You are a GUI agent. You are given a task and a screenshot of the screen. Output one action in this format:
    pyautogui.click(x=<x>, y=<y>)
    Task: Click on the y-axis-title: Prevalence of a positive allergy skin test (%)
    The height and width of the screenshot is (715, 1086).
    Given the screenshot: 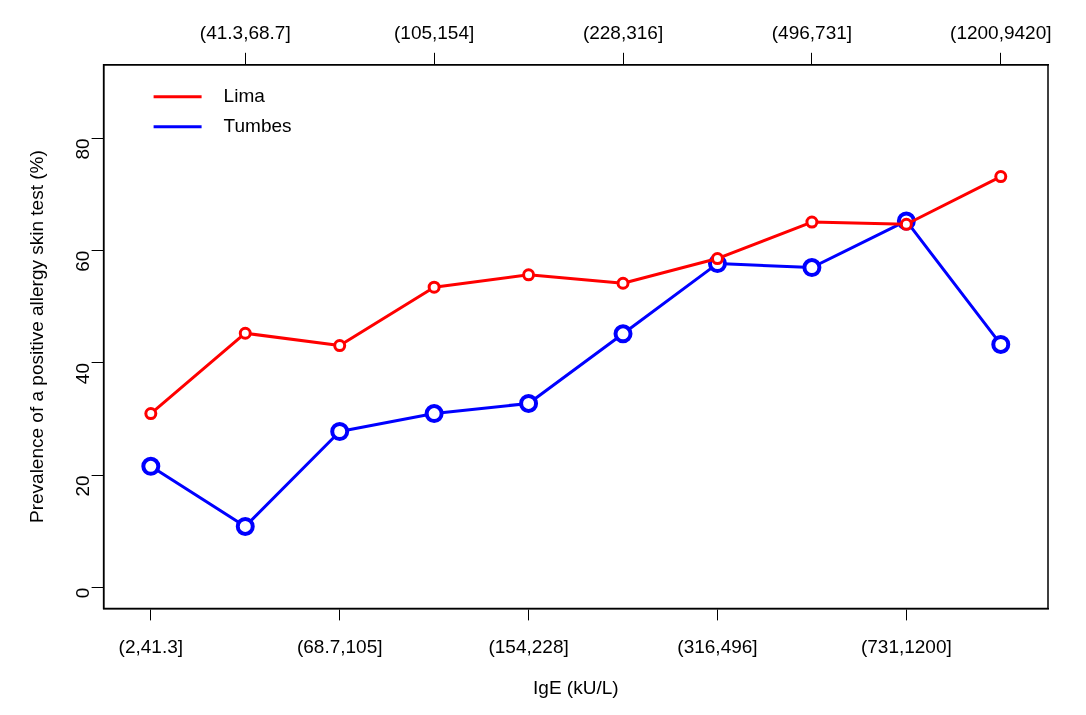 What is the action you would take?
    pyautogui.click(x=36, y=336)
    